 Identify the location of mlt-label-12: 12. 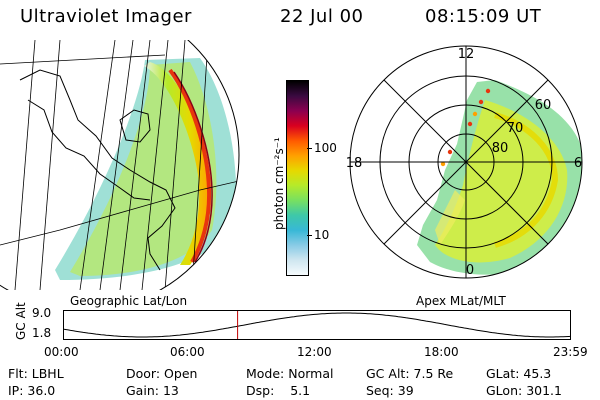
(466, 54).